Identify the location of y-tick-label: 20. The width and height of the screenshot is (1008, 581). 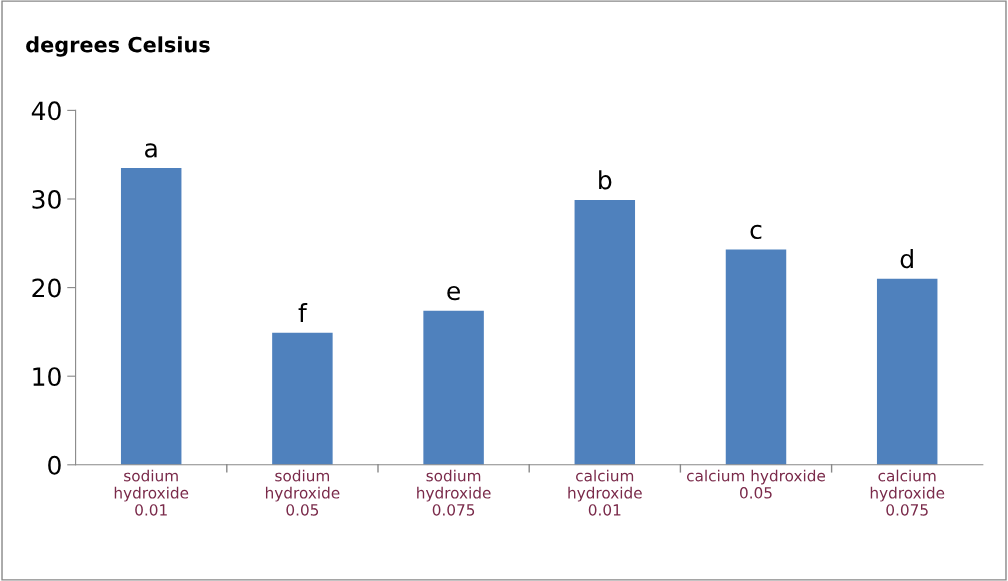
(46, 288).